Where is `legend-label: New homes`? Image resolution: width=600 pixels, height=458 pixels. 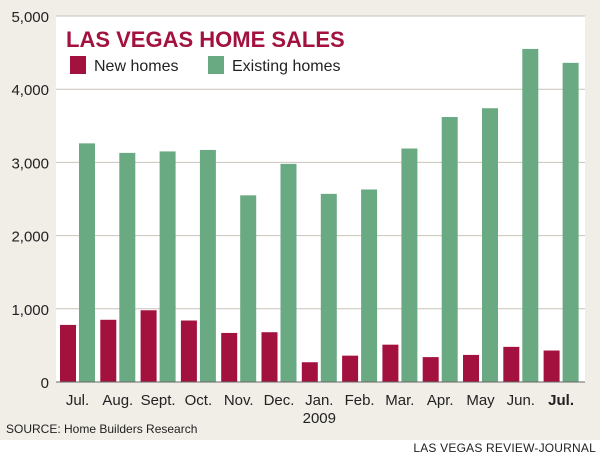 legend-label: New homes is located at coordinates (136, 66).